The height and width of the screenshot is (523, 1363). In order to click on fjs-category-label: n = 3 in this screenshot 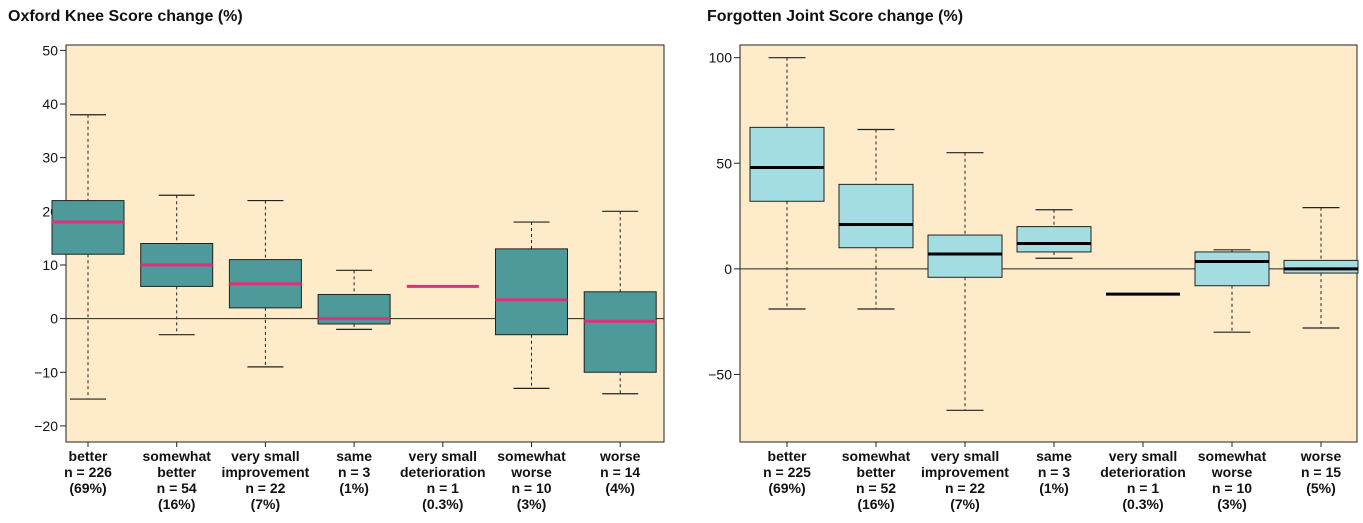, I will do `click(1054, 472)`.